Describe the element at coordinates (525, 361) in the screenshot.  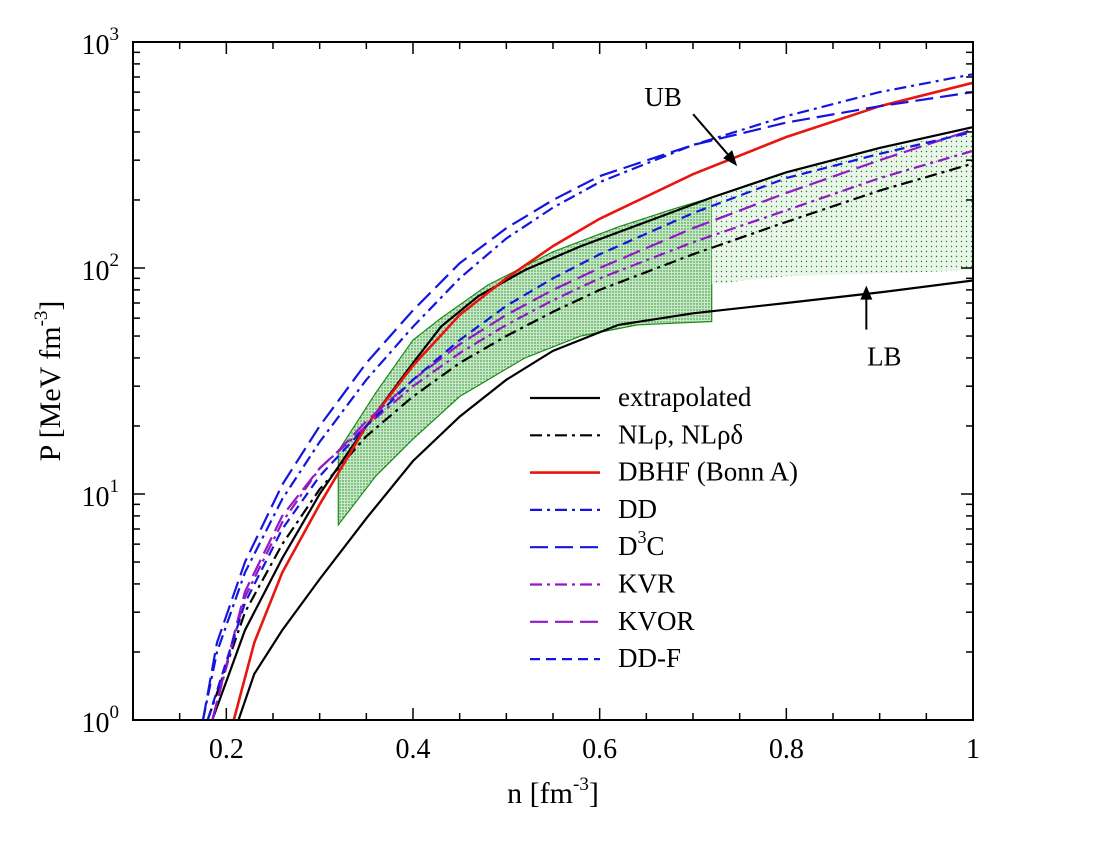
I see `band-flow-region` at that location.